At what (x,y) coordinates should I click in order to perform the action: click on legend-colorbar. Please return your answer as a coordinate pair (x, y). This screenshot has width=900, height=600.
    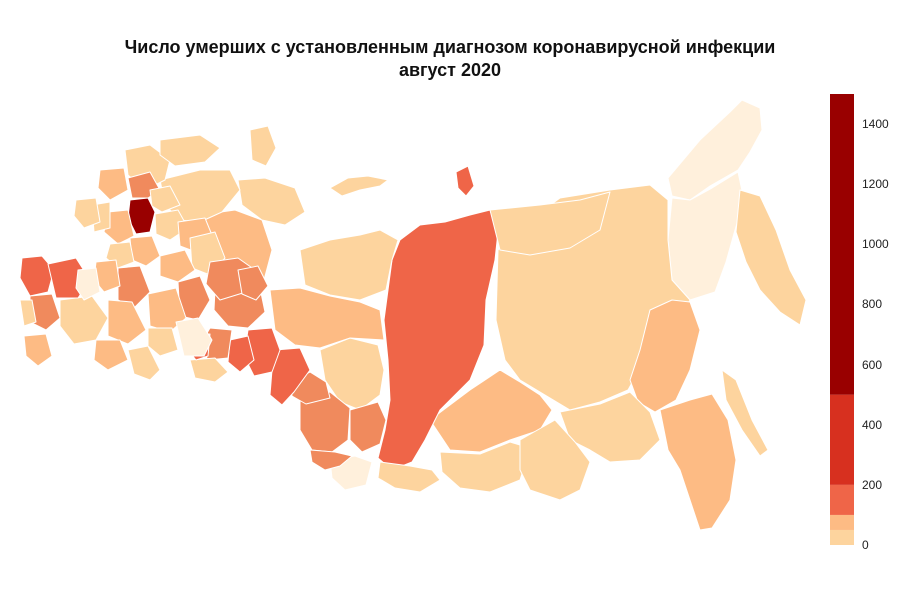
    Looking at the image, I should click on (842, 319).